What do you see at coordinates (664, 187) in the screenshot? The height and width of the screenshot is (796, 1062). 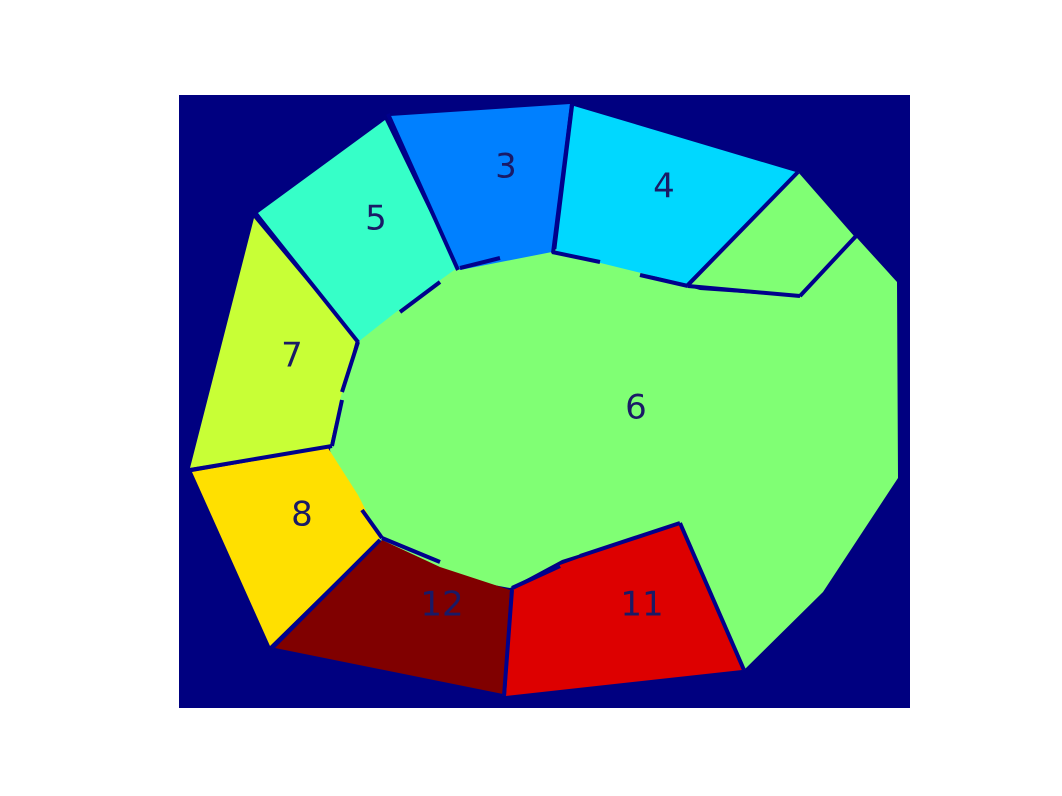 I see `label-region-4: 4` at bounding box center [664, 187].